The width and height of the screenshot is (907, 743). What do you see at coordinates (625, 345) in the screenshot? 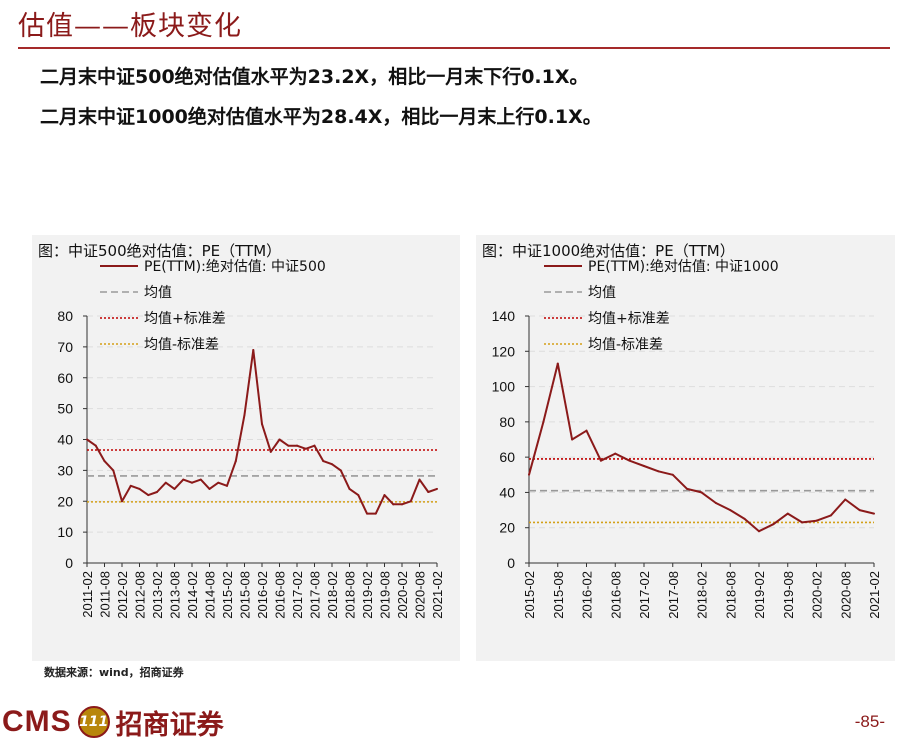
I see `legend-mean-minus-std-label: 均值-标准差` at bounding box center [625, 345].